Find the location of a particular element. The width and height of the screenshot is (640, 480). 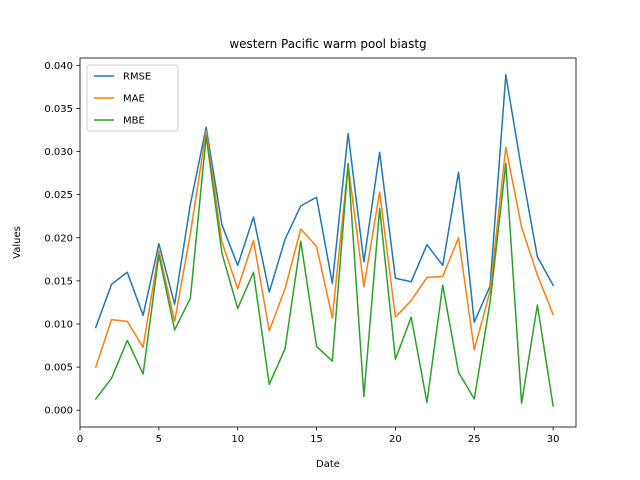

y-tick-label: 0.015 is located at coordinates (58, 281).